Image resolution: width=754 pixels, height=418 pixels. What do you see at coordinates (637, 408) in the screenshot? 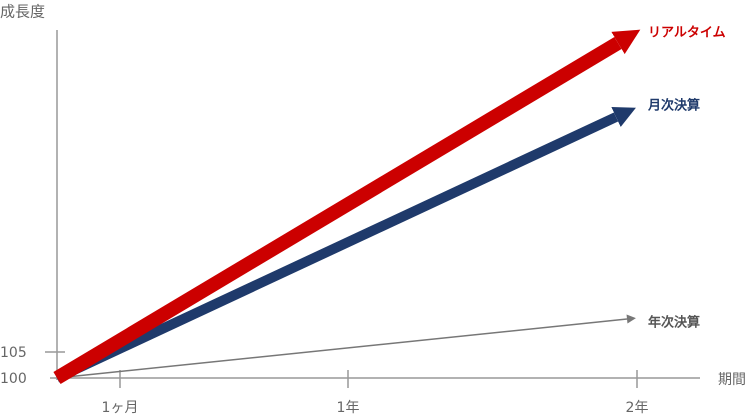
I see `x-tick-label: 2年` at bounding box center [637, 408].